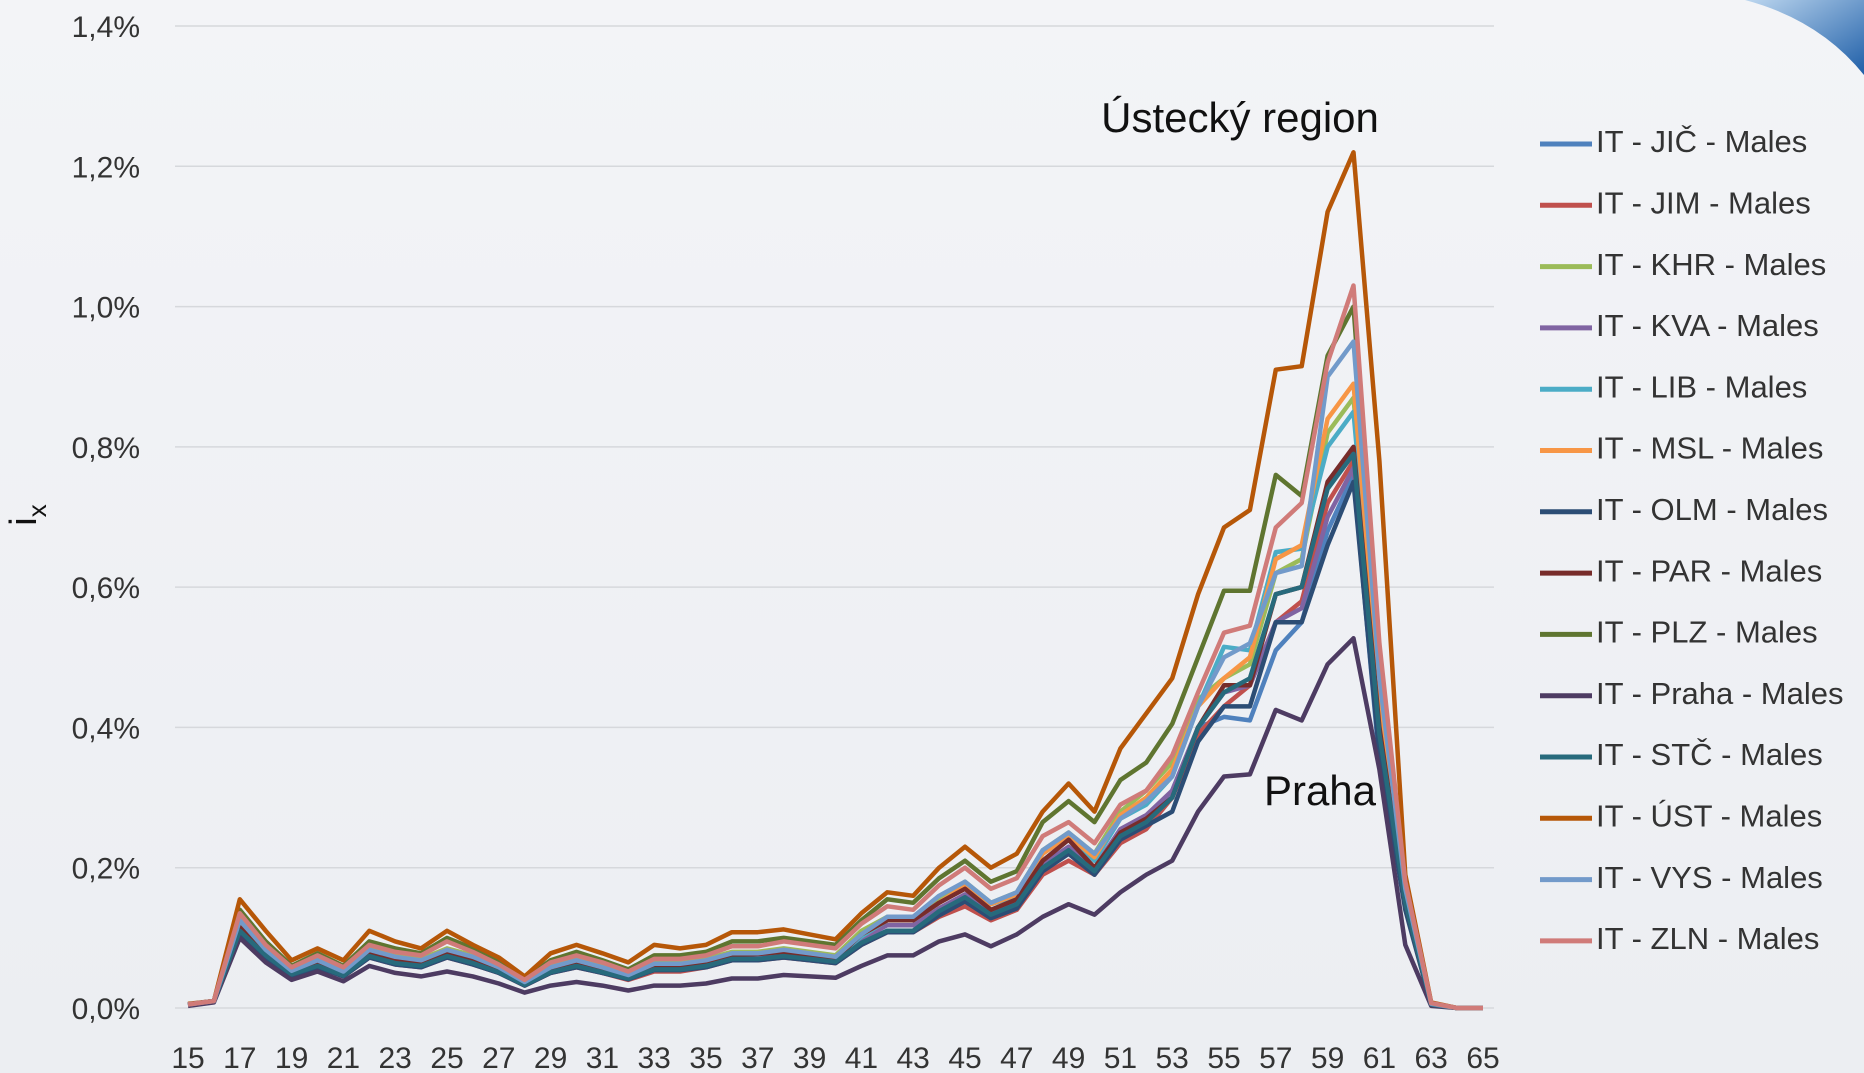  What do you see at coordinates (809, 1057) in the screenshot?
I see `x-tick-label: 39` at bounding box center [809, 1057].